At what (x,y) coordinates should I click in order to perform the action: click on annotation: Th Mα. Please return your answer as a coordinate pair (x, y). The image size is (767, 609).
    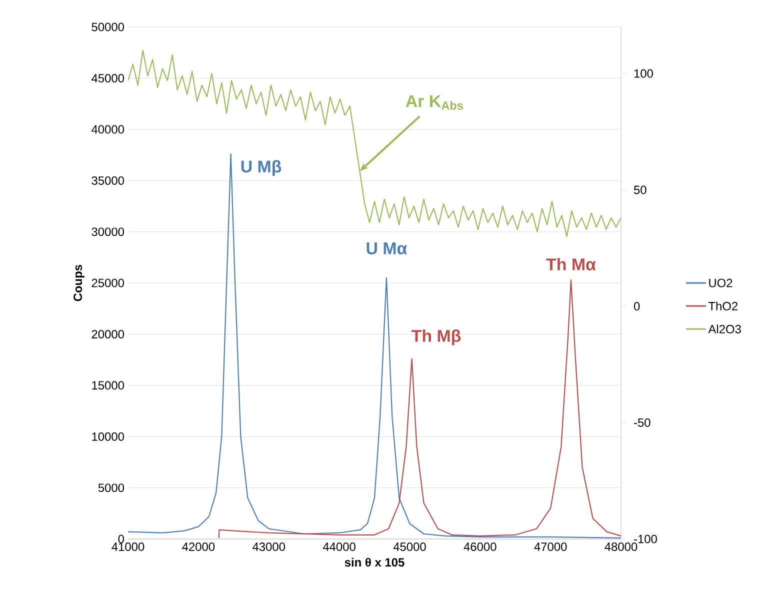
    Looking at the image, I should click on (571, 264).